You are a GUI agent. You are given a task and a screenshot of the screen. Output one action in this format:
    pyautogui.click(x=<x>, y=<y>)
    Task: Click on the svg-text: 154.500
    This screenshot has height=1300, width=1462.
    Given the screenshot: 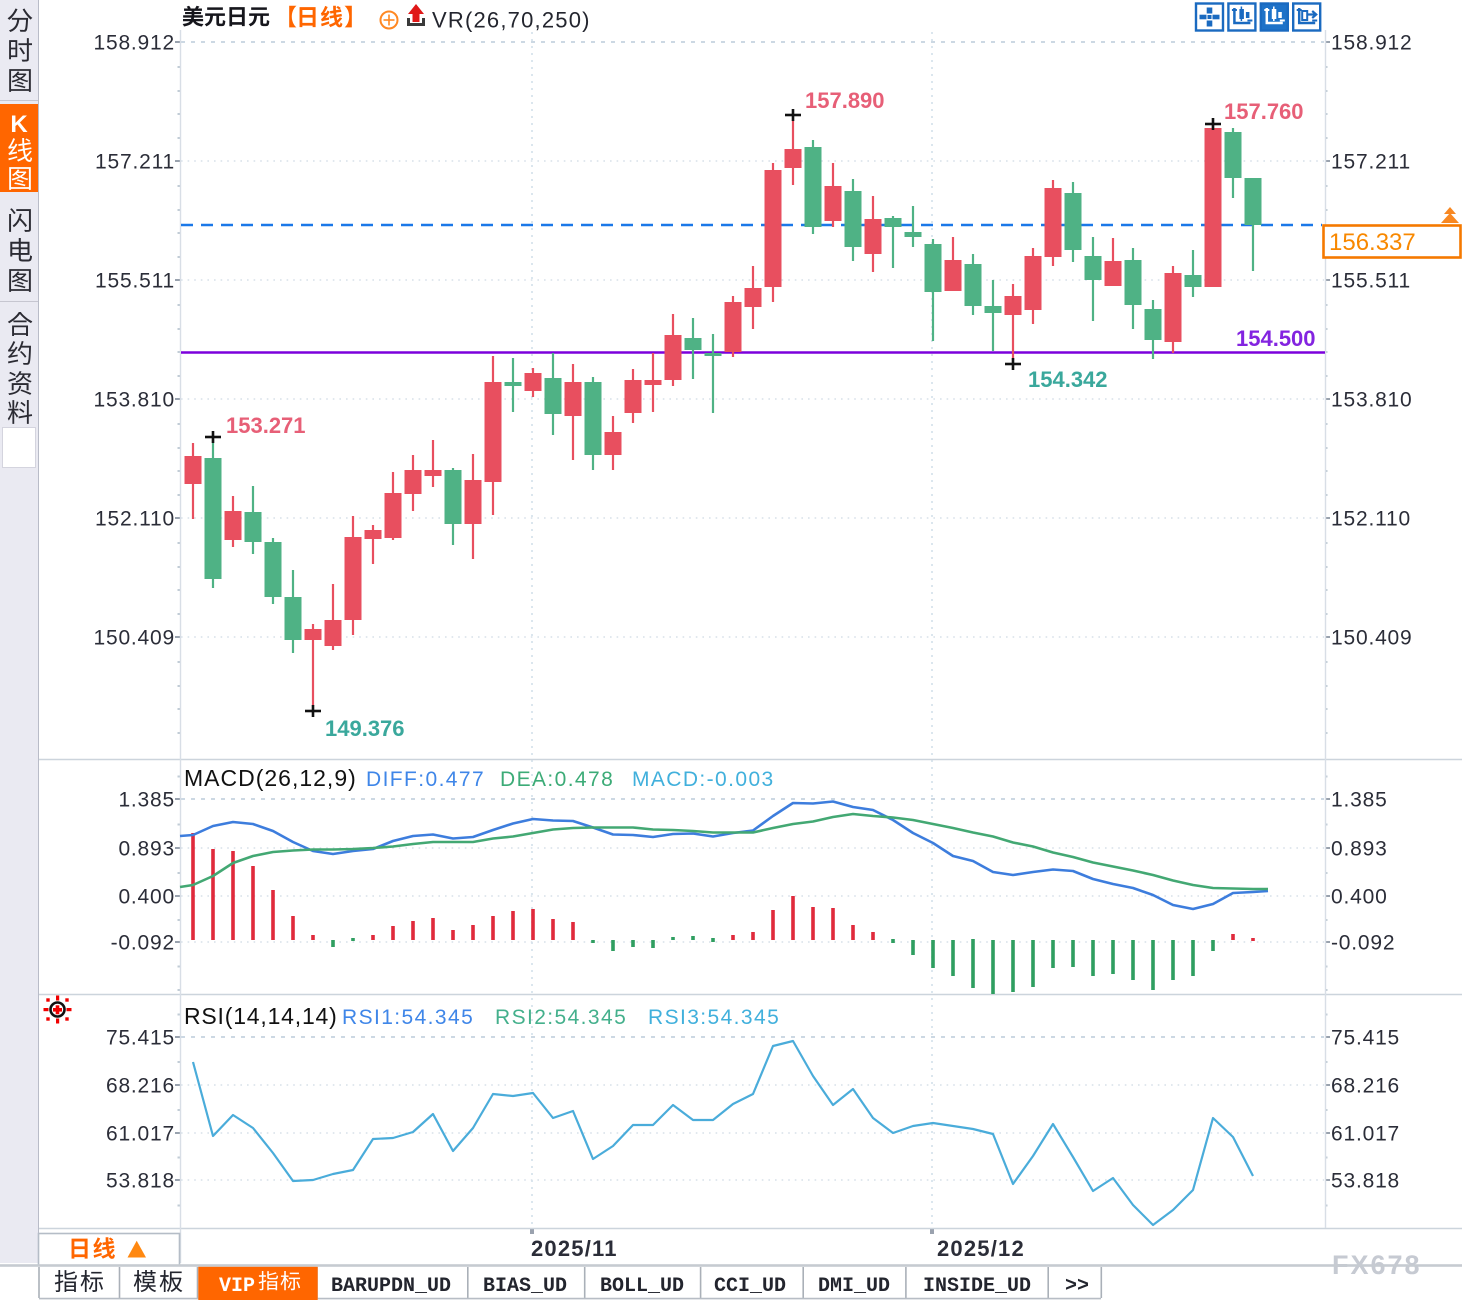 What is the action you would take?
    pyautogui.click(x=1276, y=338)
    